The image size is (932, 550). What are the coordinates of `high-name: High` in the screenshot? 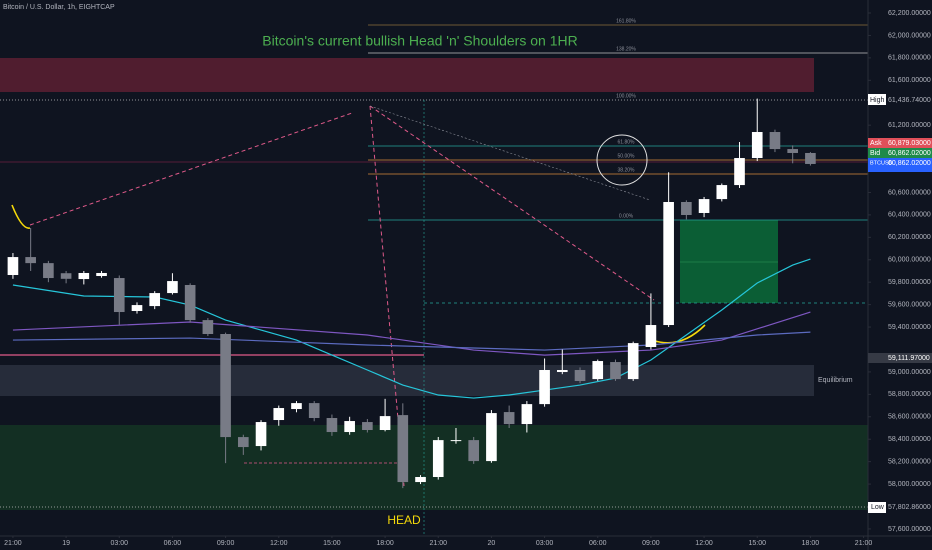 It's located at (877, 100).